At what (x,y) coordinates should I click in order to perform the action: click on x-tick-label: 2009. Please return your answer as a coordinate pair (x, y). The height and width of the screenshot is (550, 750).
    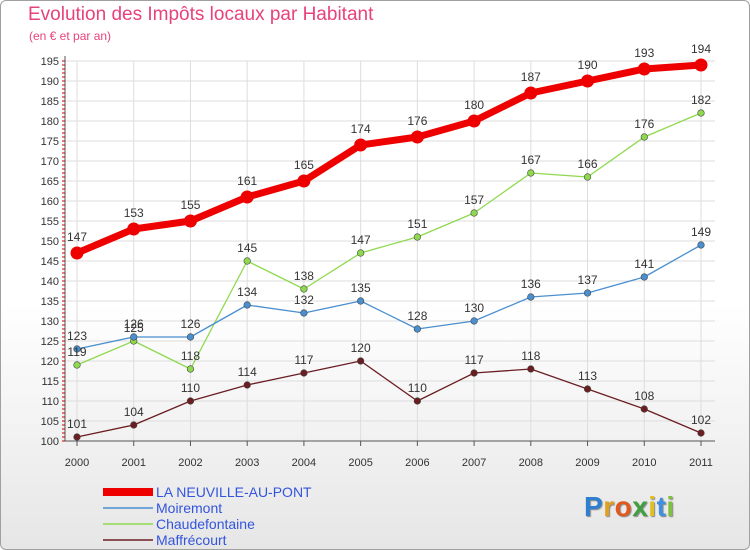
    Looking at the image, I should click on (587, 463).